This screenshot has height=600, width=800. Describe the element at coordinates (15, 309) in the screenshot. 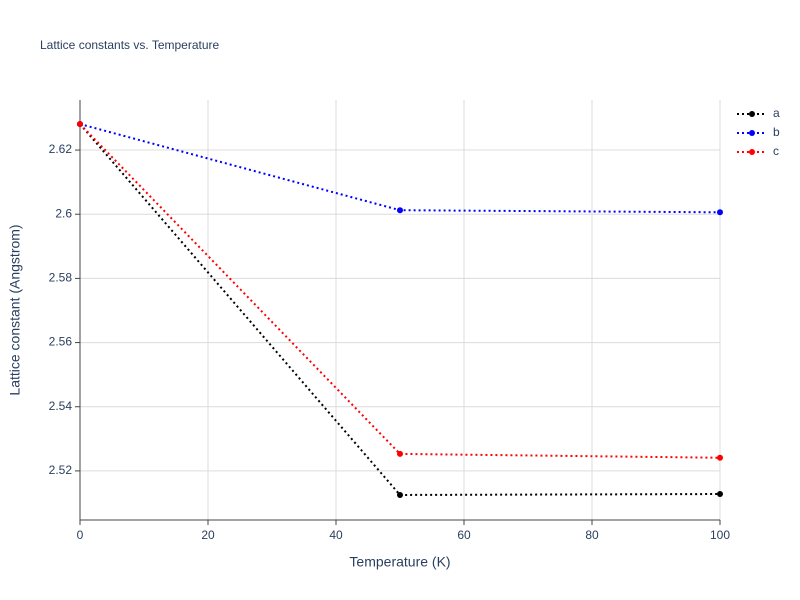

I see `y-axis-label: Lattice constant (Angstrom)` at that location.